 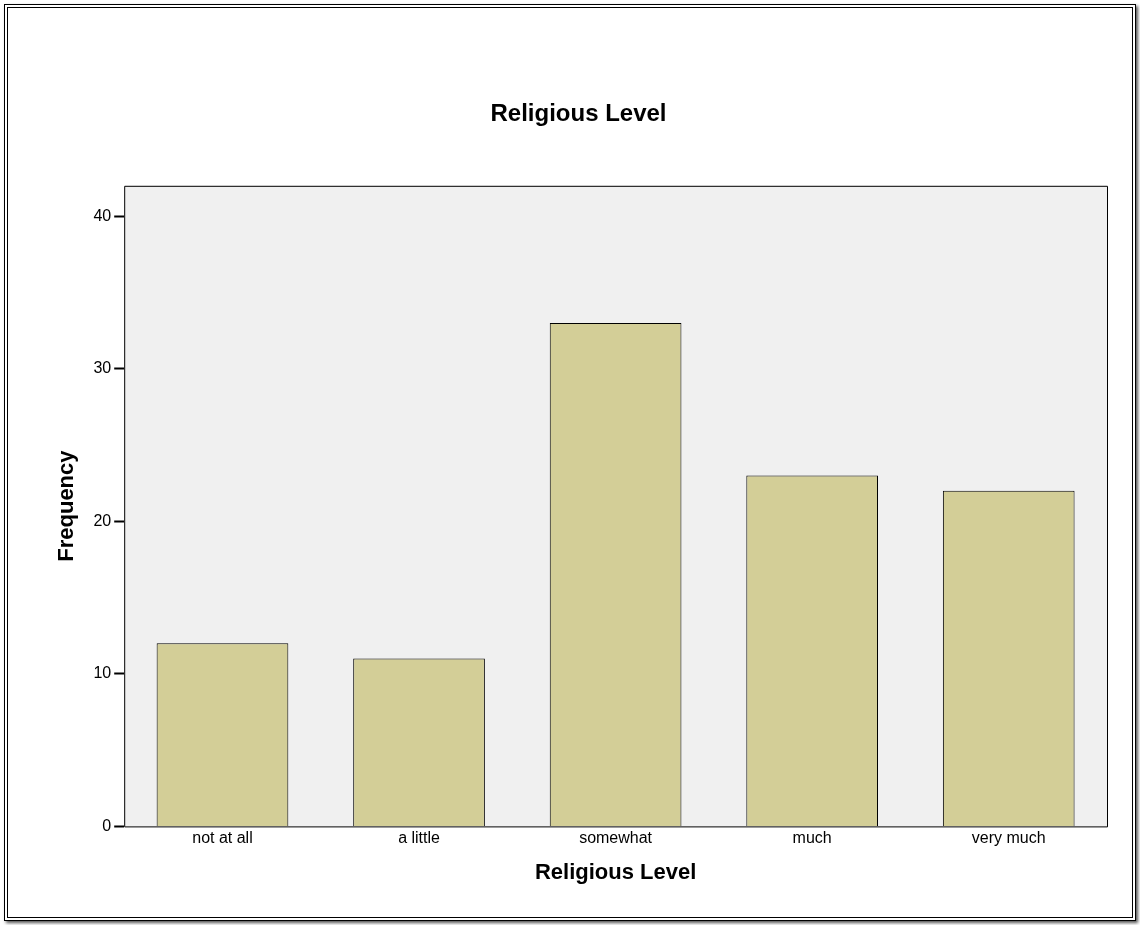 I want to click on x-axis-title: Religious Level, so click(x=615, y=871).